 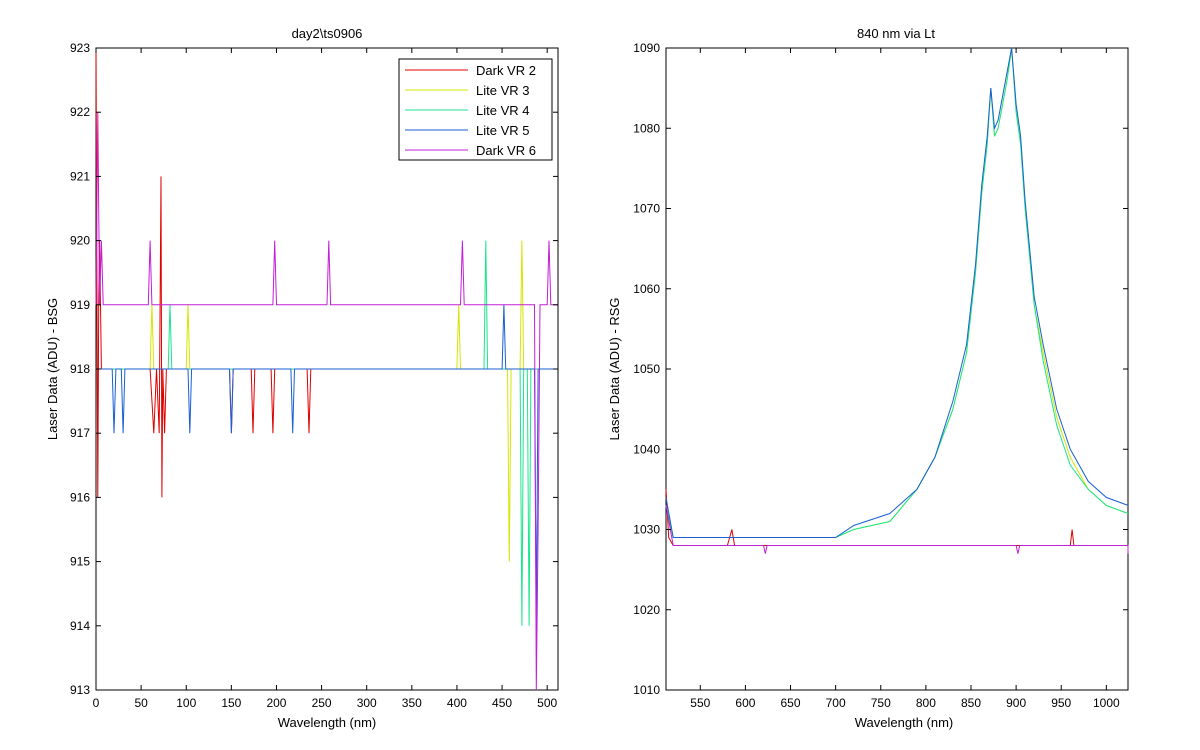 I want to click on left-x-tick-label: 0, so click(x=96, y=703).